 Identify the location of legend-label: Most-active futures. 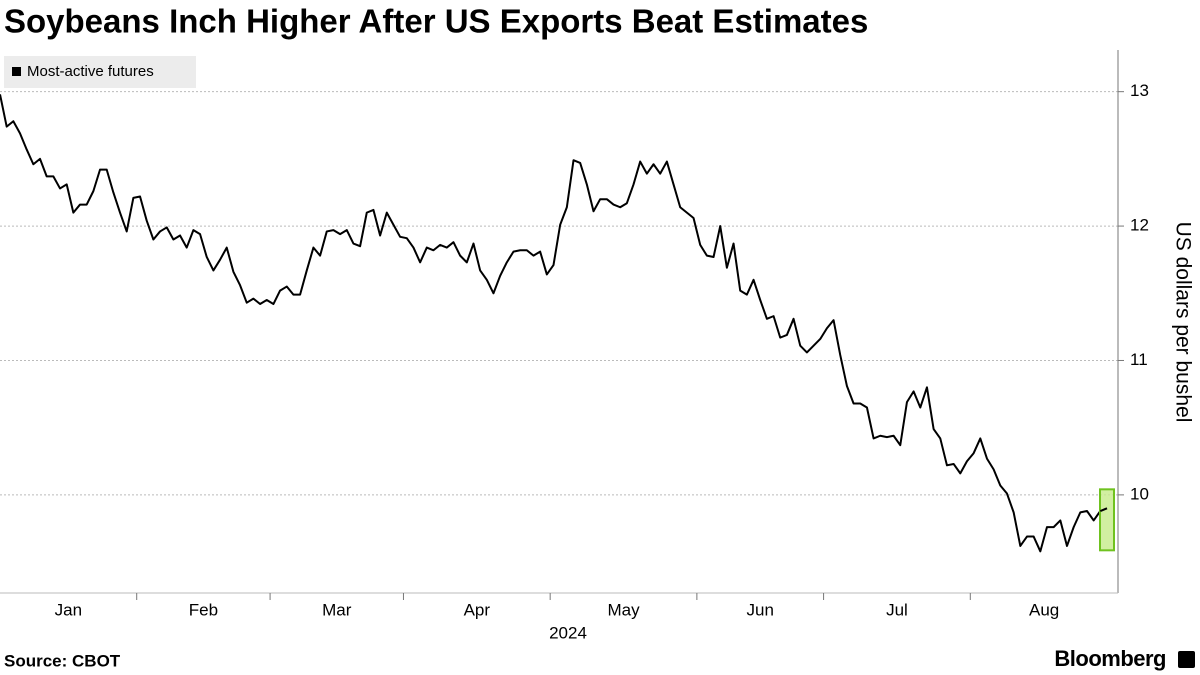
(90, 71).